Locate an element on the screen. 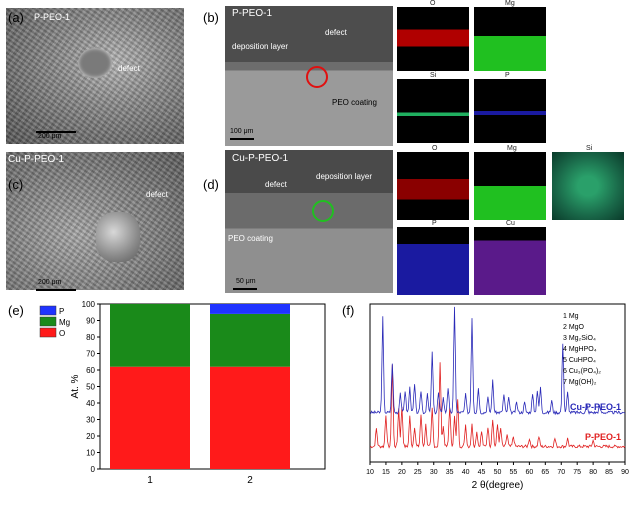  x-tick-label-1: 15 is located at coordinates (386, 472).